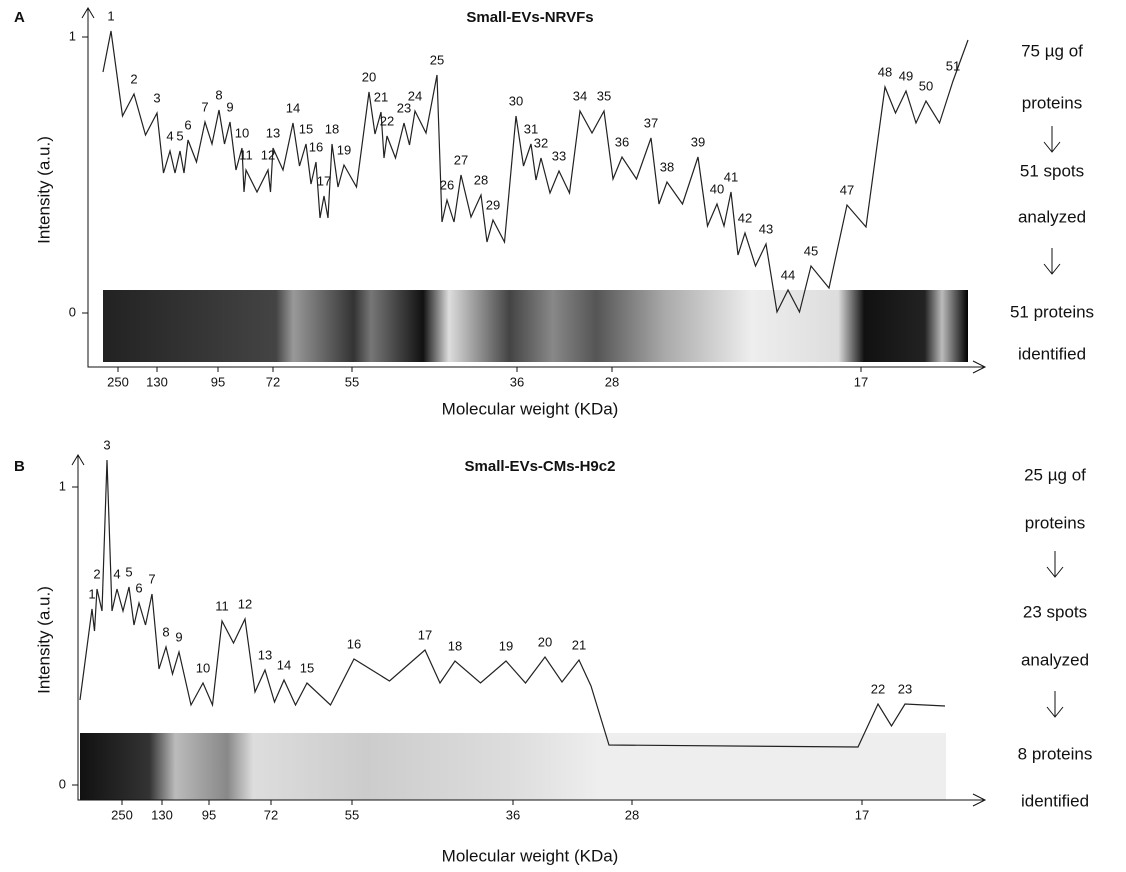 The width and height of the screenshot is (1126, 872). I want to click on peak-label: 37, so click(651, 122).